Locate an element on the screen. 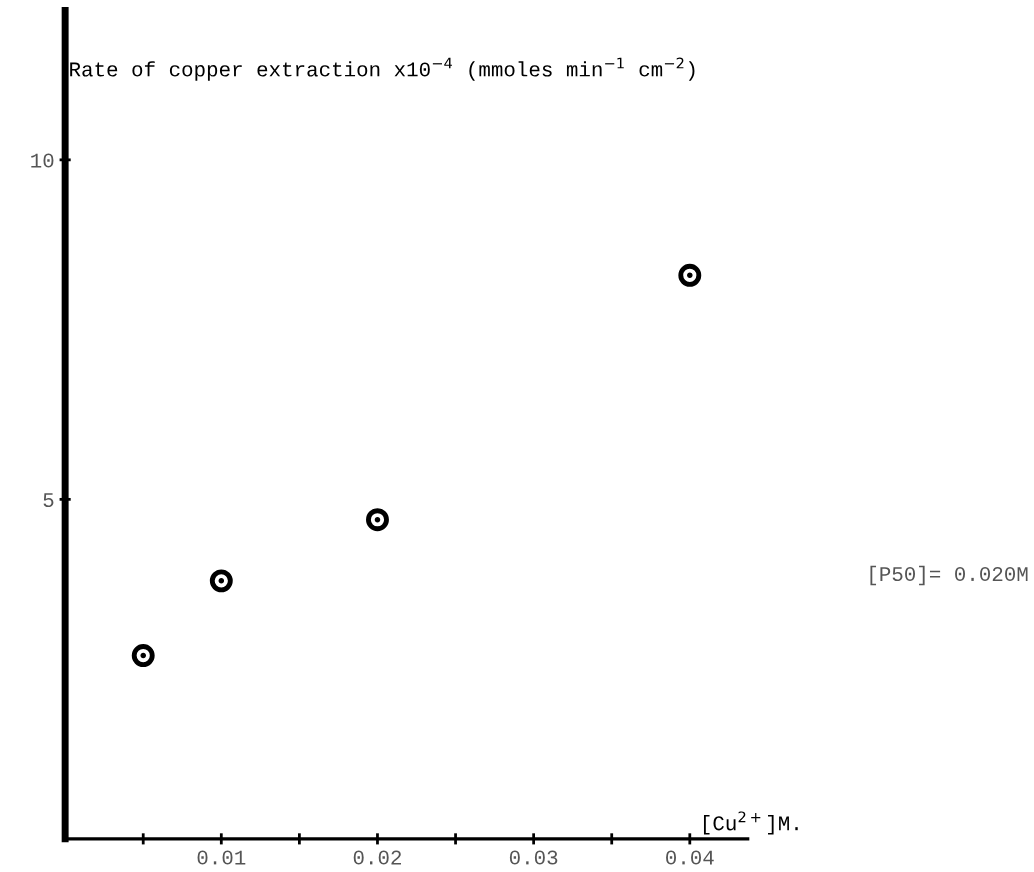 The image size is (1034, 872). x-axis-title: [Cu$^{2+}$]M. is located at coordinates (750, 823).